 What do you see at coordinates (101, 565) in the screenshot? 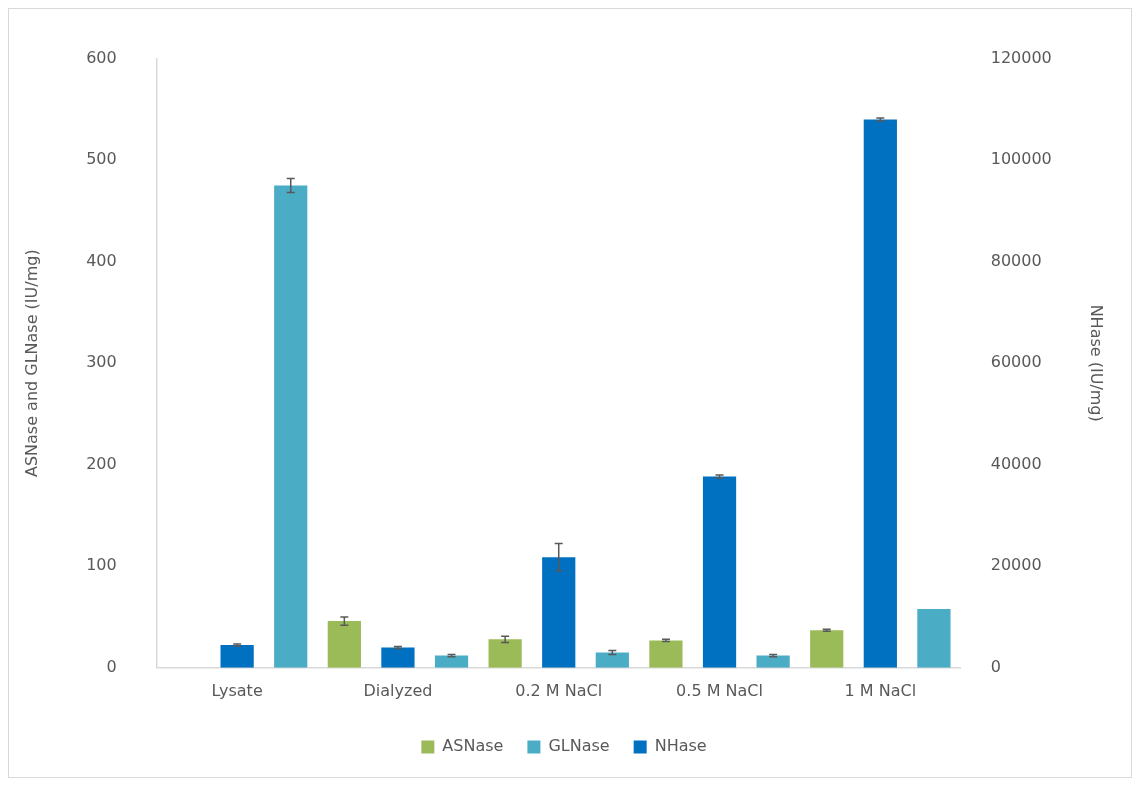
I see `y-tick-label: 100` at bounding box center [101, 565].